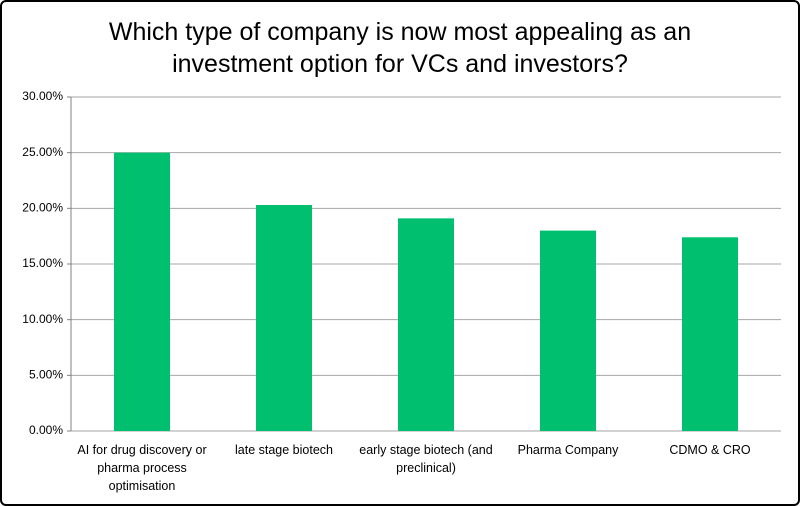  What do you see at coordinates (284, 450) in the screenshot?
I see `x-tick-label: late stage biotech` at bounding box center [284, 450].